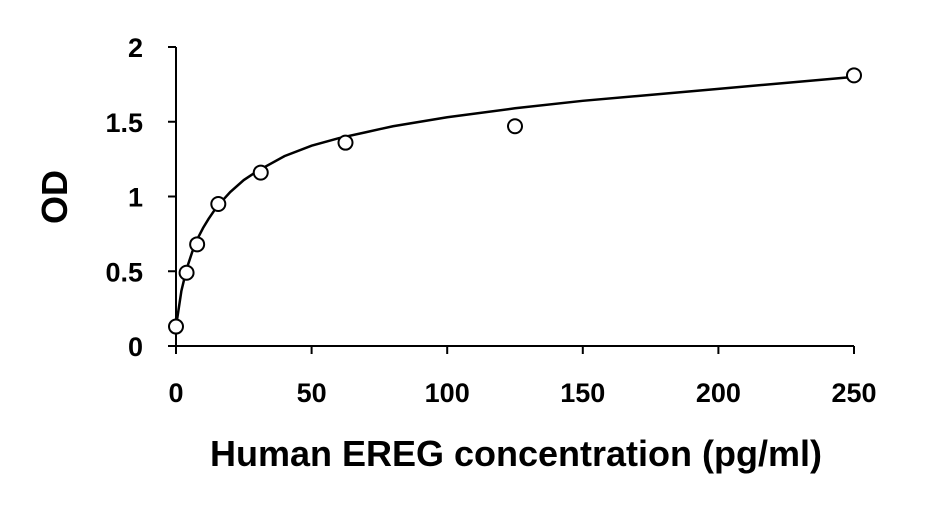 Image resolution: width=928 pixels, height=509 pixels. What do you see at coordinates (135, 347) in the screenshot?
I see `y-tick-label: 0` at bounding box center [135, 347].